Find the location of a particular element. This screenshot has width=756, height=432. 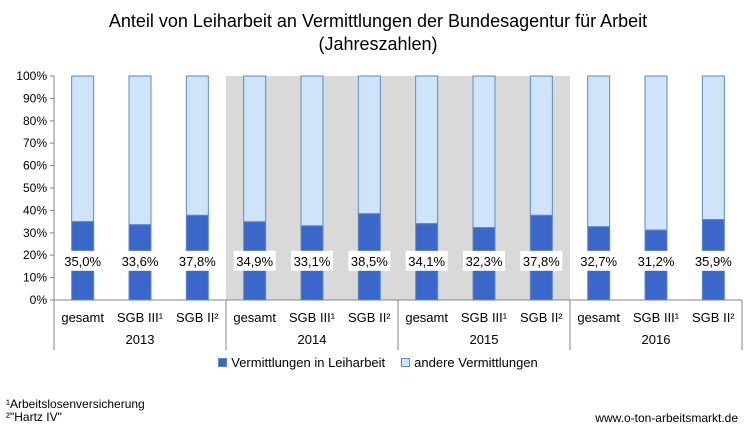

data-label: 32,7% is located at coordinates (598, 261).